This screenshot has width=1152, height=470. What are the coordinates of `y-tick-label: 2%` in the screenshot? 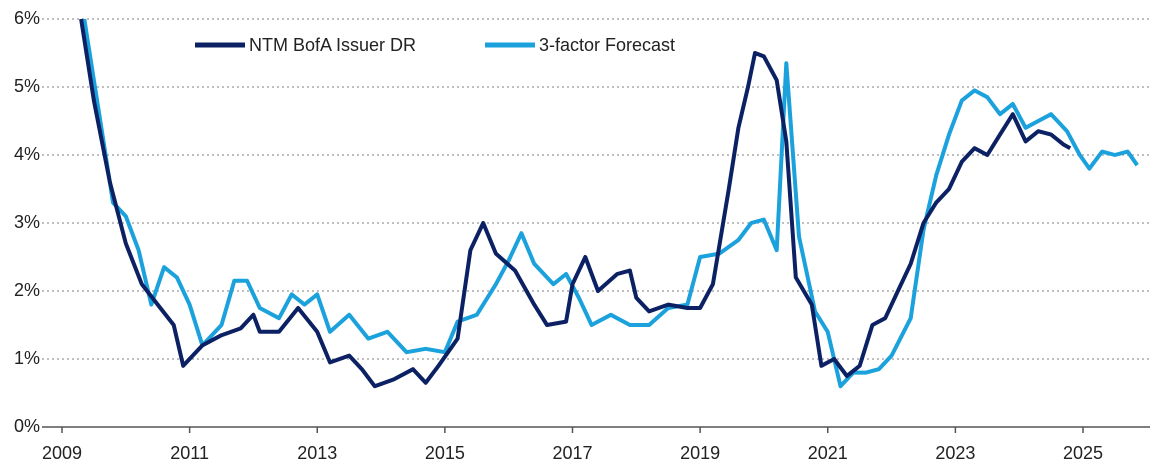 It's located at (27, 290).